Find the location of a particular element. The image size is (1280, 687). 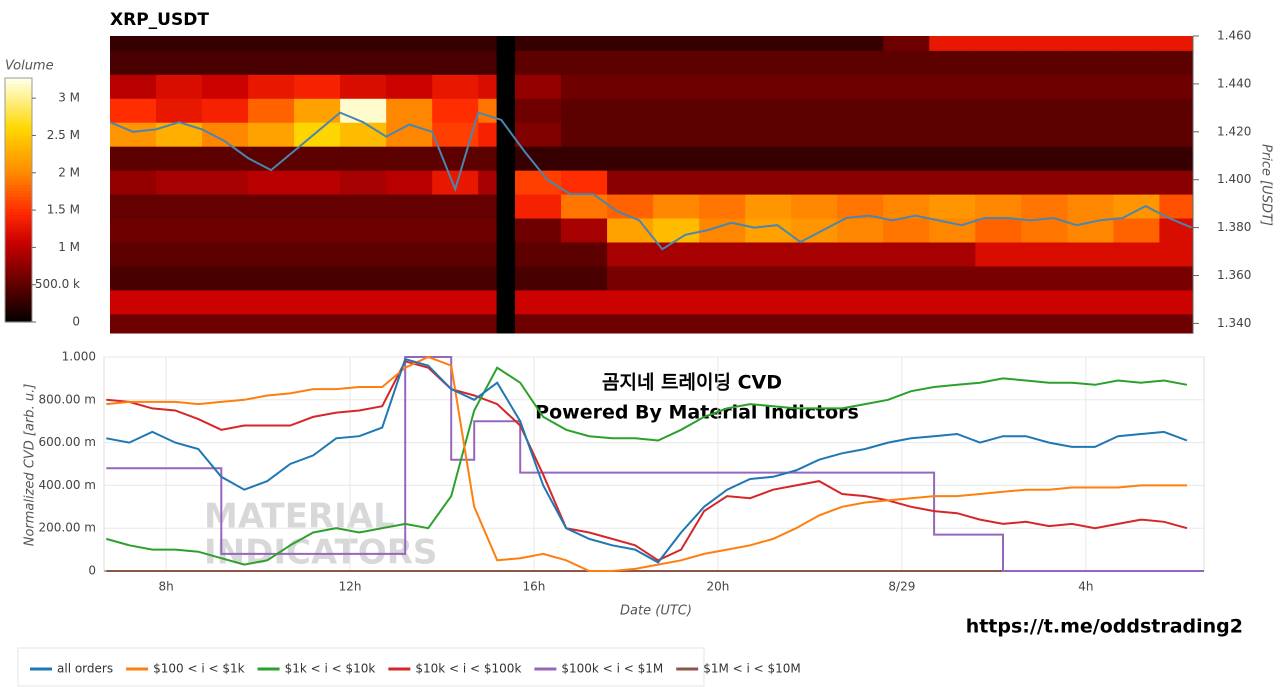

y-axis-label: Normalized CVD [arb. u.] is located at coordinates (30, 465).